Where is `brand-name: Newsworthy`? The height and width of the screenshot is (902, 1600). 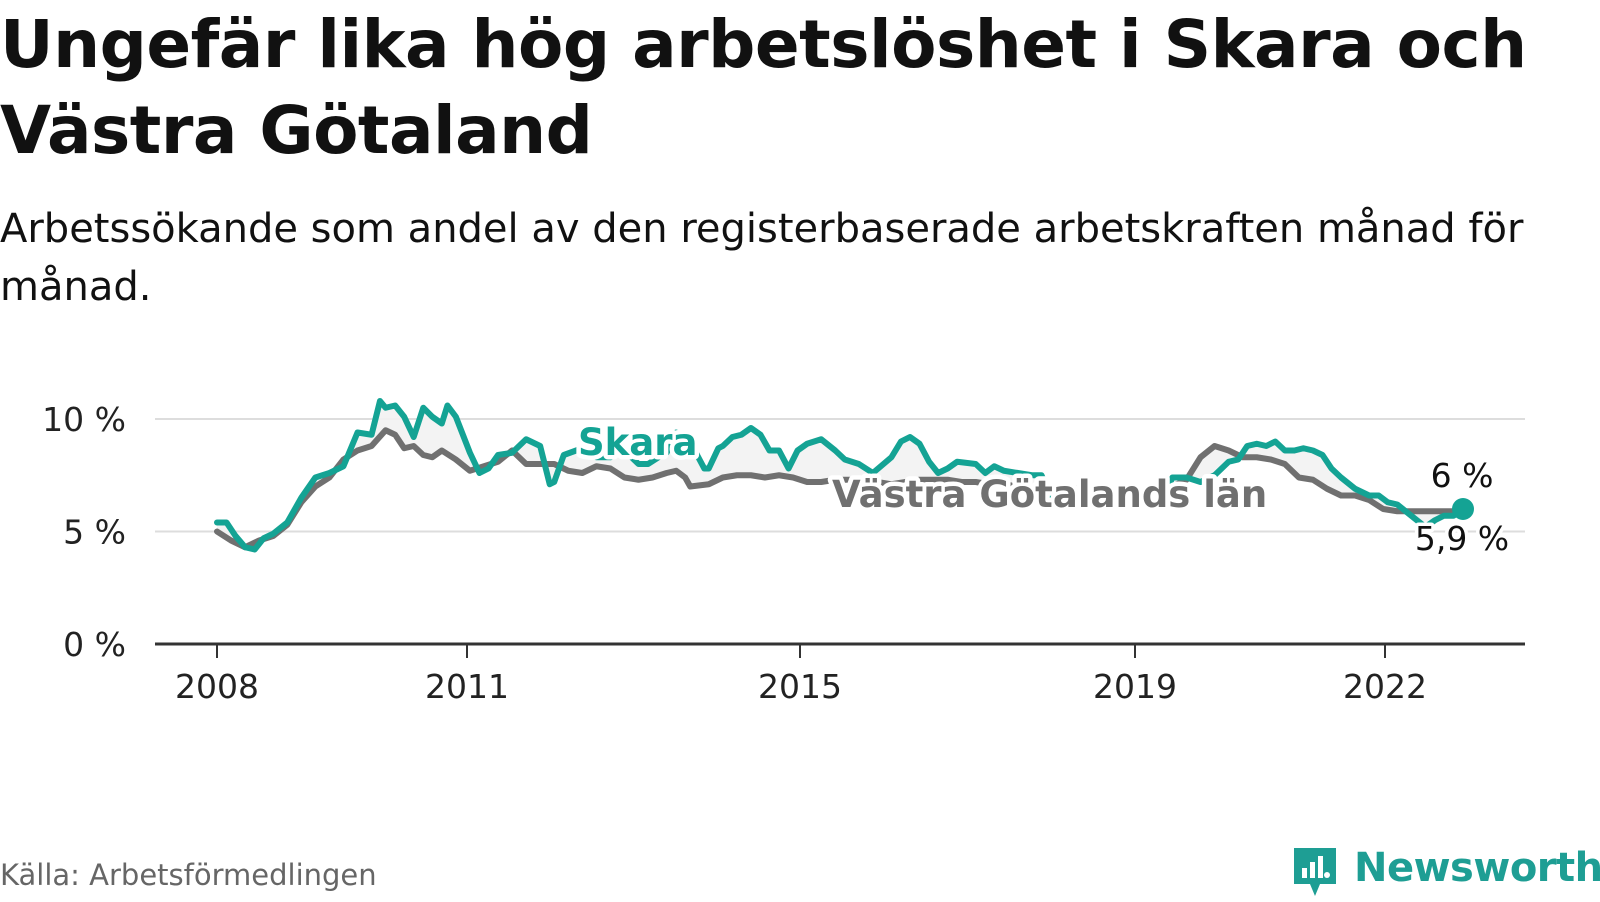
brand-name: Newsworthy is located at coordinates (1477, 868).